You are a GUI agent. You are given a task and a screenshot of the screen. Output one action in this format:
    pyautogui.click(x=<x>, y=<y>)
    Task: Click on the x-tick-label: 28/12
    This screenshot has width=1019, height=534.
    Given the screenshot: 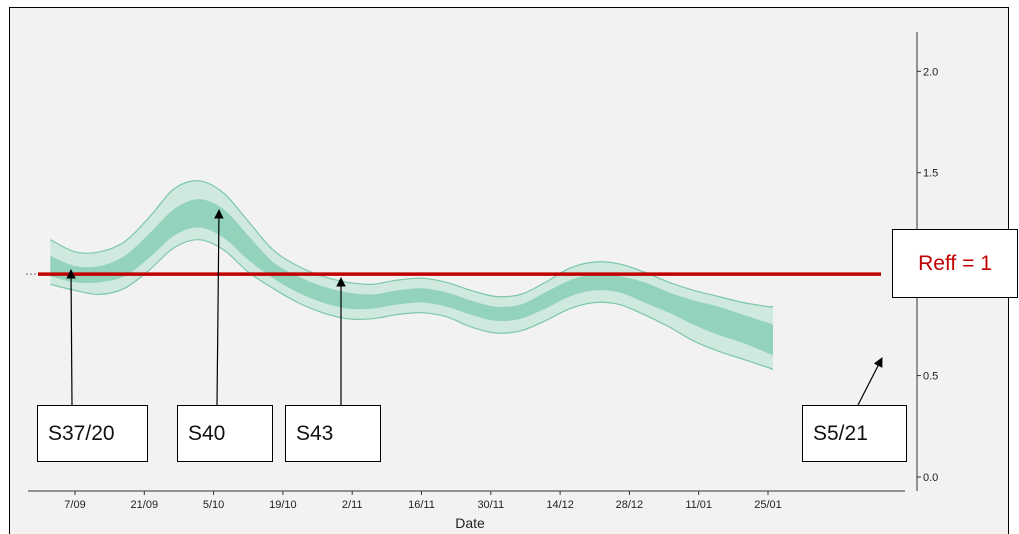 What is the action you would take?
    pyautogui.click(x=630, y=505)
    